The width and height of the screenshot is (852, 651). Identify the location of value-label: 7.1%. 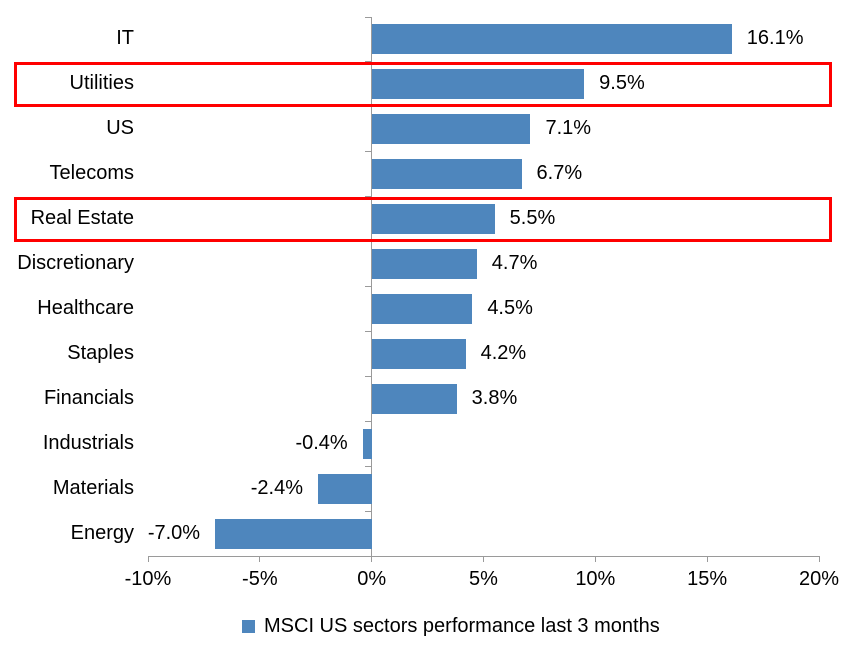
(568, 128).